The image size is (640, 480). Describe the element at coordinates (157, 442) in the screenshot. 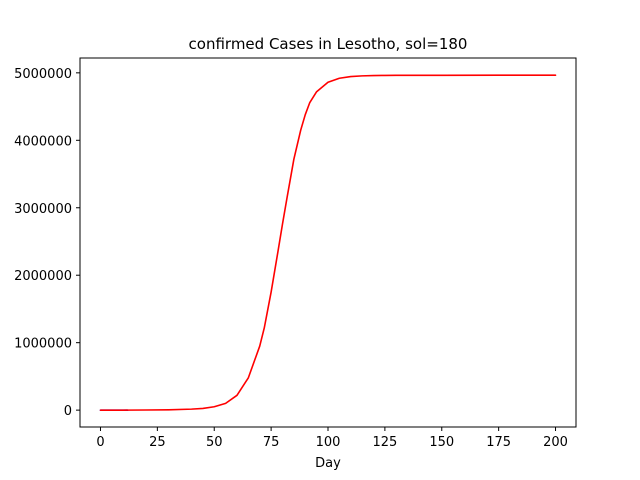

I see `x-tick-label: 25` at that location.